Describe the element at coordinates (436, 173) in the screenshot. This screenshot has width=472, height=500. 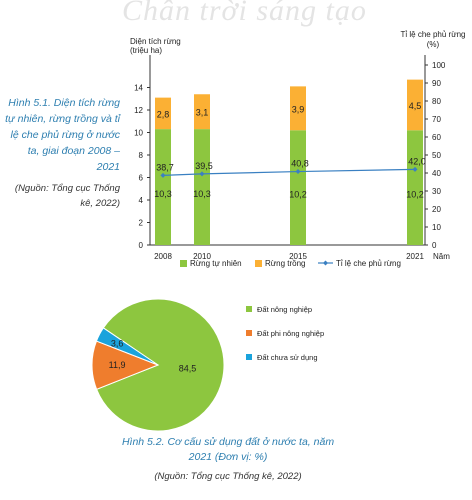
I see `y2-tick-label: 40` at that location.